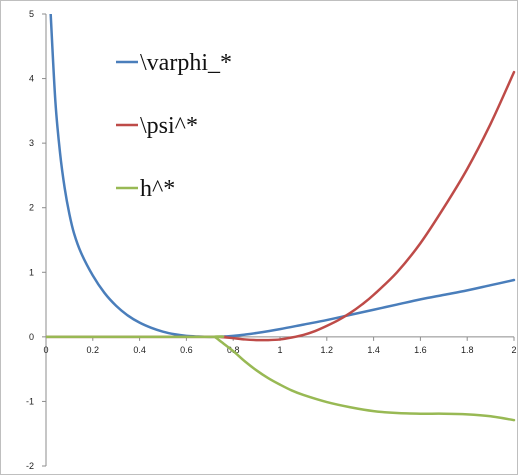  I want to click on legend-label-h: h^*, so click(157, 189).